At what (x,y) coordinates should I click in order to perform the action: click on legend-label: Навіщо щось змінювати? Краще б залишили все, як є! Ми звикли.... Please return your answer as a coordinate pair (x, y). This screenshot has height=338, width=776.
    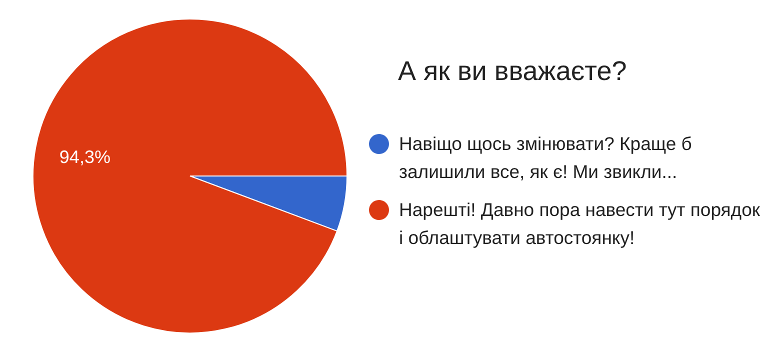
    Looking at the image, I should click on (546, 158).